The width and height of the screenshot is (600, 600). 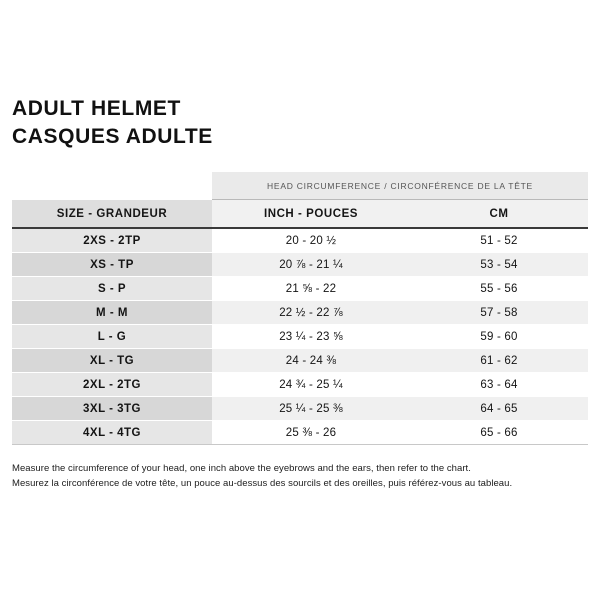 I want to click on cell-inch: 24 - 24 ⅜, so click(x=311, y=361).